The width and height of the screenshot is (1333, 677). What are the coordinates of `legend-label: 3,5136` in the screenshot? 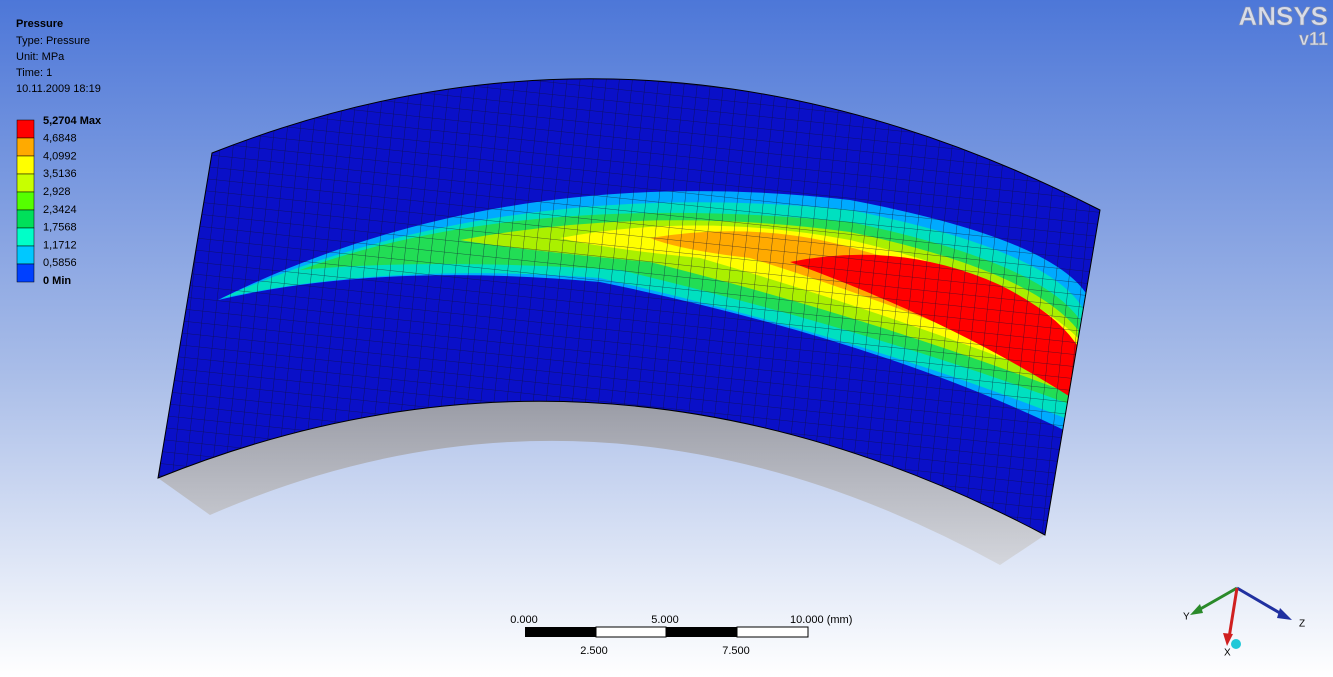 It's located at (60, 174).